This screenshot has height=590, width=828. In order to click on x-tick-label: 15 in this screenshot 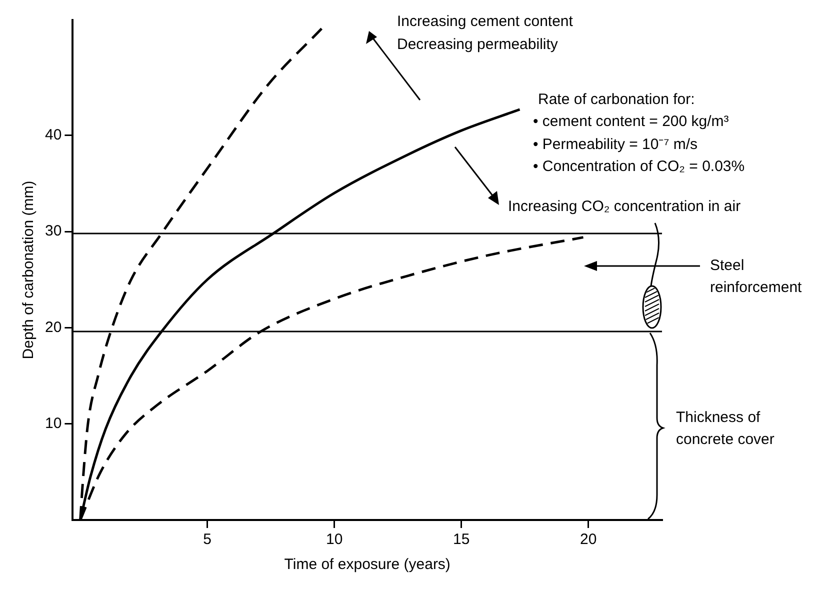, I will do `click(461, 539)`.